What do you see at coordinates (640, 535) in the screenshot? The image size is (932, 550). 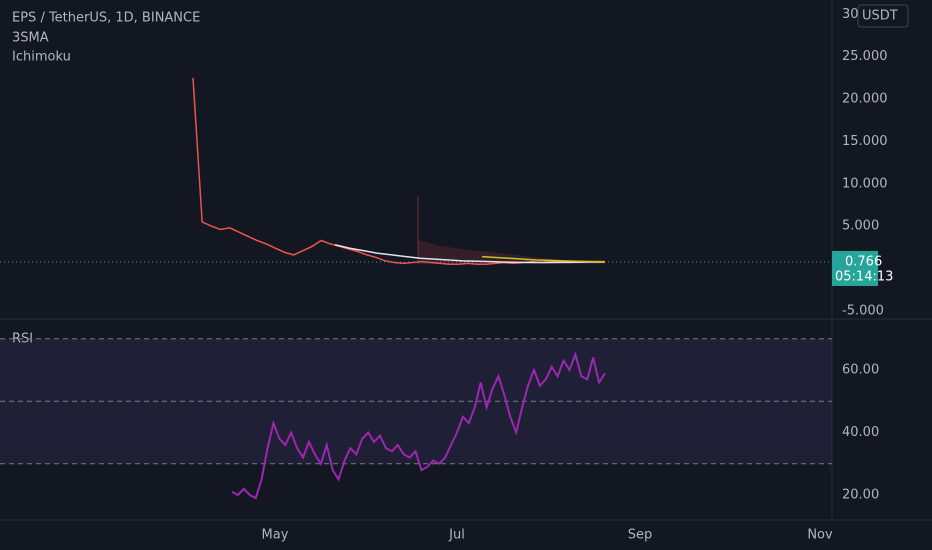 I see `x-tick-label: Sep` at bounding box center [640, 535].